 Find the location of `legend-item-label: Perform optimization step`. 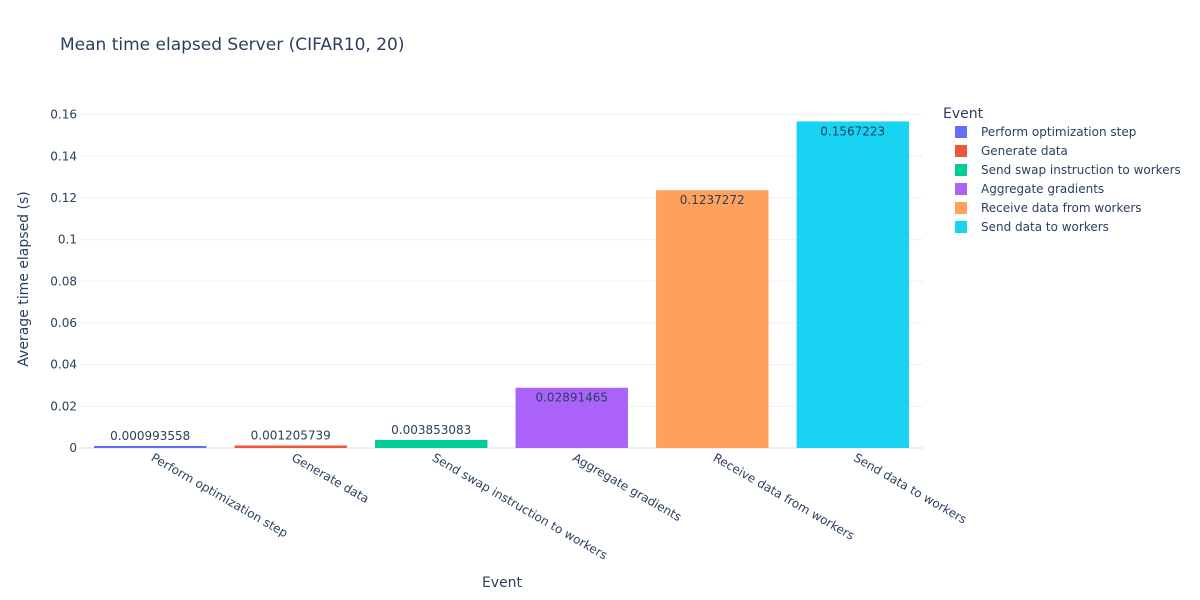

legend-item-label: Perform optimization step is located at coordinates (1058, 132).